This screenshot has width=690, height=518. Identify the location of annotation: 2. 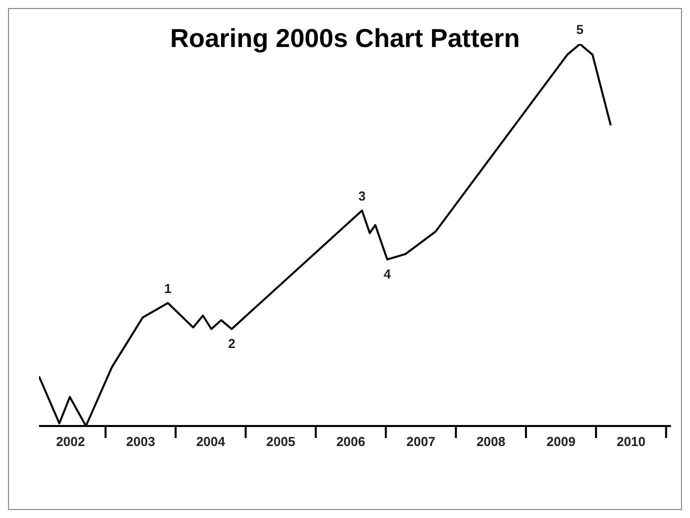
(232, 344).